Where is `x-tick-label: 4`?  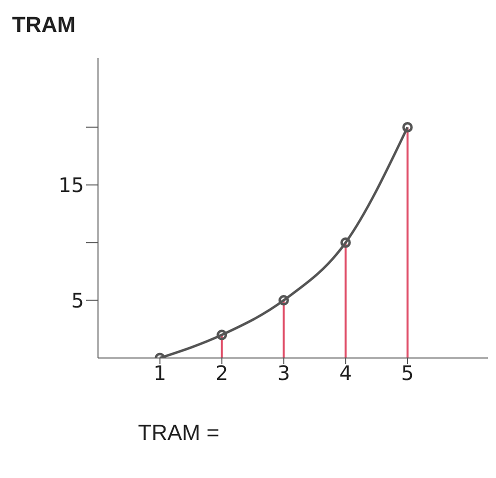 x-tick-label: 4 is located at coordinates (345, 373).